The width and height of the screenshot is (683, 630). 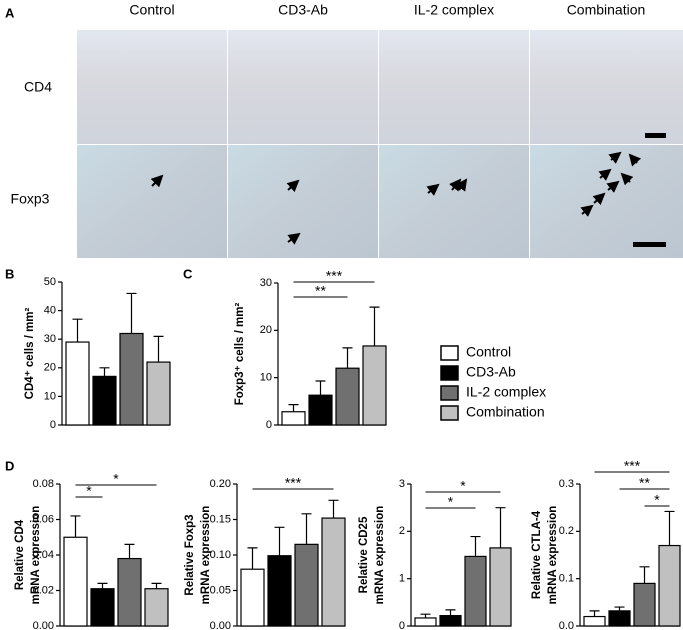 I want to click on y-axis-label: Relative Foxp3, so click(x=190, y=554).